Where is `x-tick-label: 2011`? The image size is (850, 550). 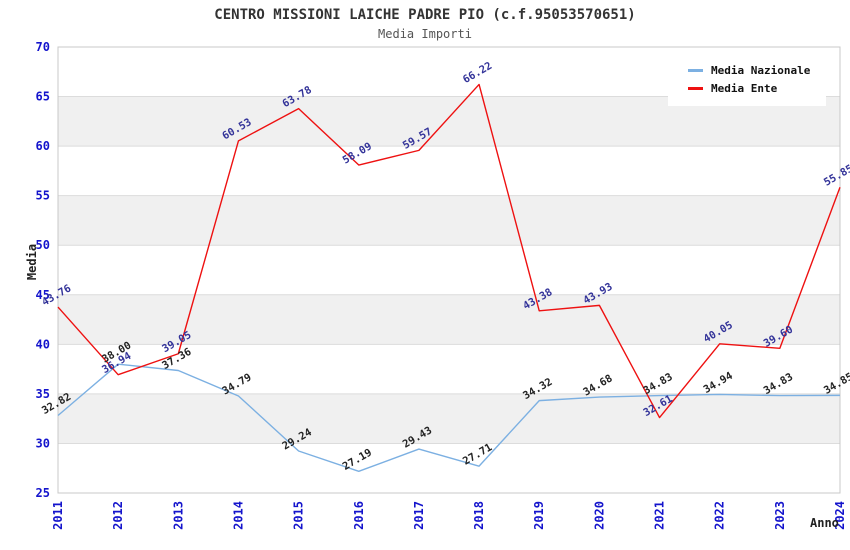 x-tick-label: 2011 is located at coordinates (58, 515).